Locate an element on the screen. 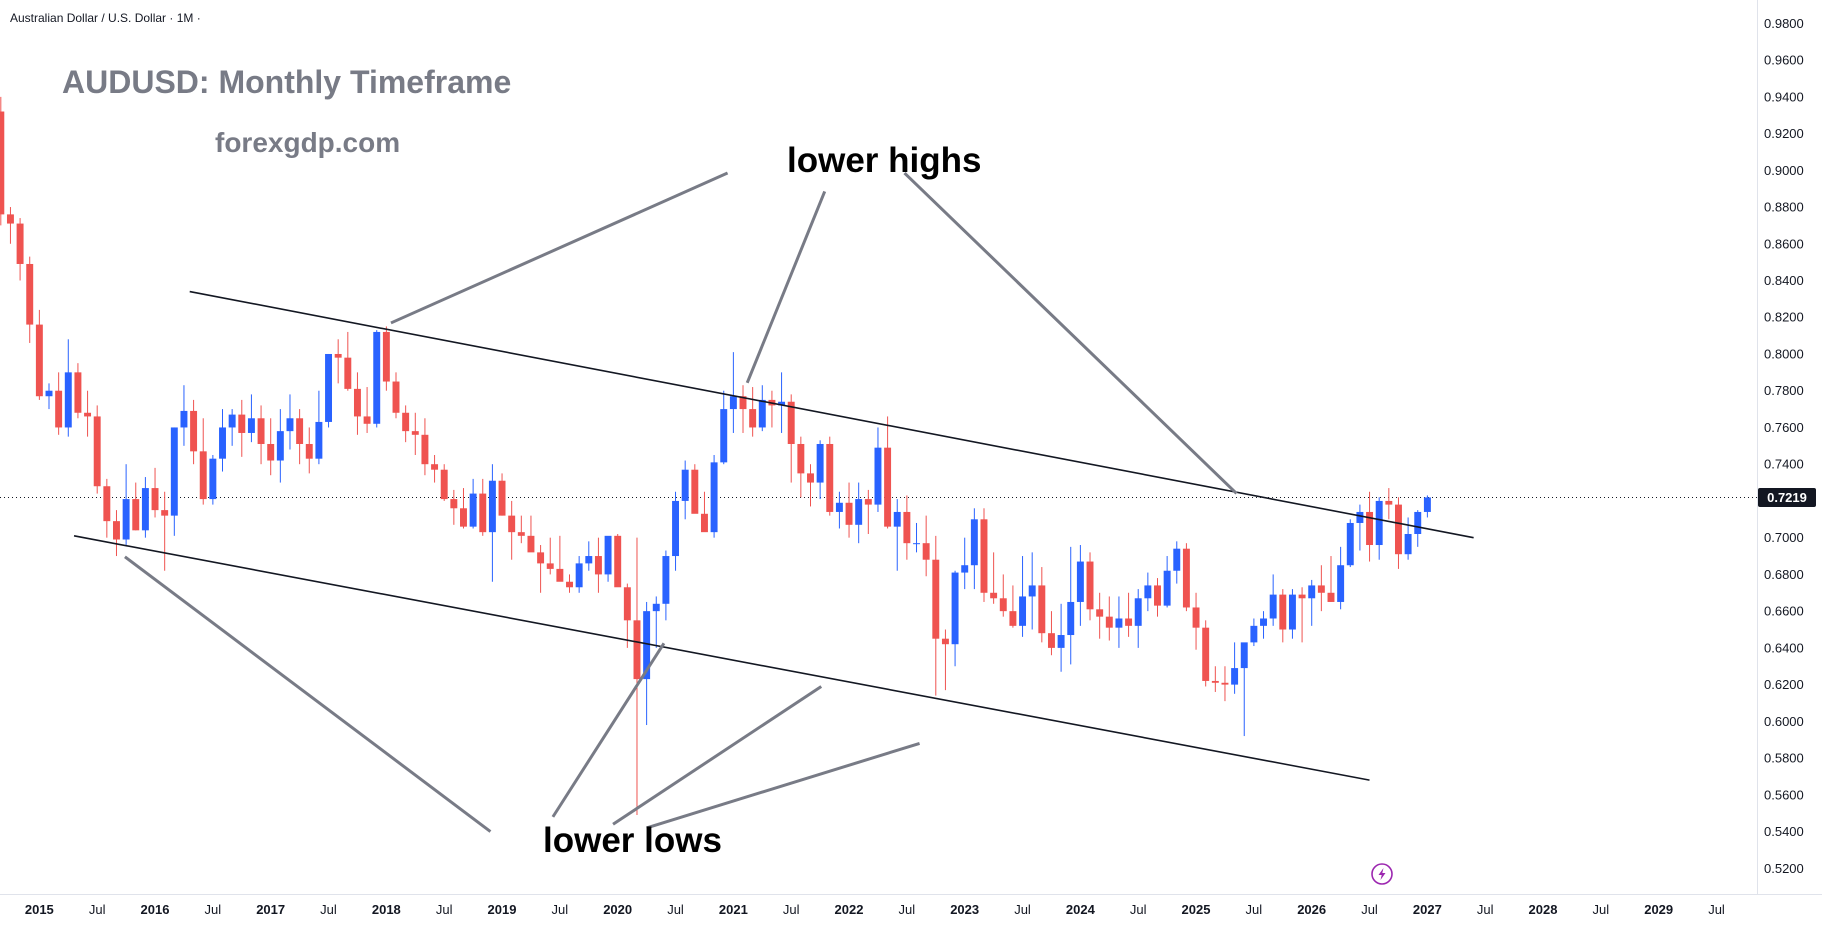  current-price-label: 0.7219 is located at coordinates (1787, 497).